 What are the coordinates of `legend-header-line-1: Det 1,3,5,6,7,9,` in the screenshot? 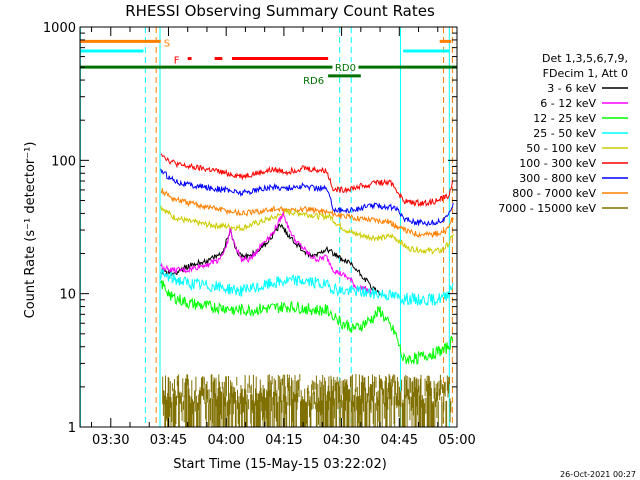 It's located at (585, 58).